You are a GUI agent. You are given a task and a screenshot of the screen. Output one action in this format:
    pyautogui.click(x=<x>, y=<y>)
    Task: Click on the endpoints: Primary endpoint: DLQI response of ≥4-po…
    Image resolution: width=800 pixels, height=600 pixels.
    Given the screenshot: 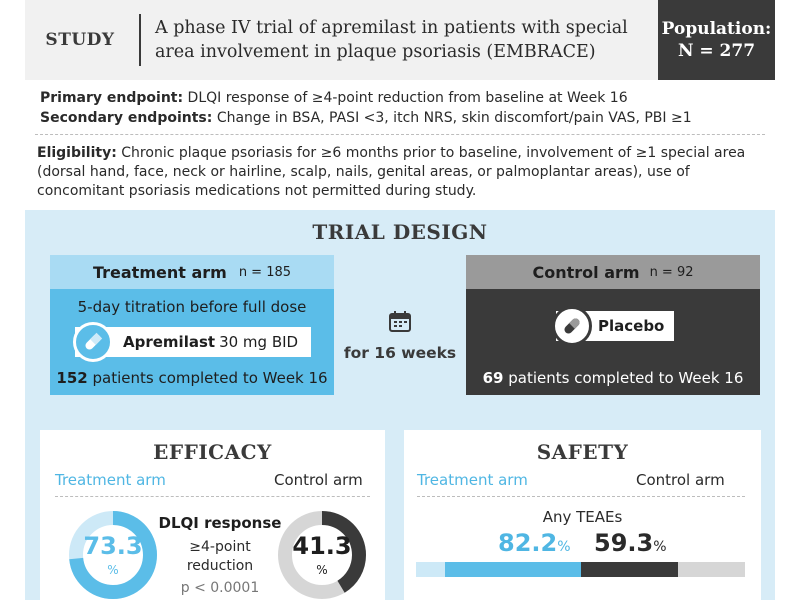 What is the action you would take?
    pyautogui.click(x=366, y=108)
    